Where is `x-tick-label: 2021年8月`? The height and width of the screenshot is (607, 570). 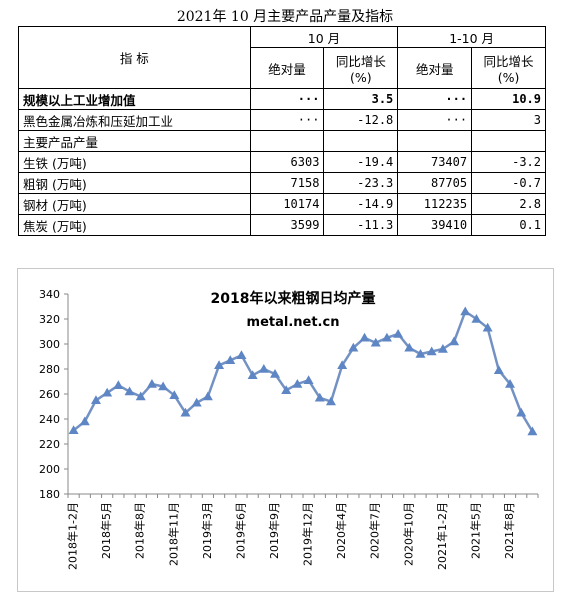 x-tick-label: 2021年8月 is located at coordinates (509, 530).